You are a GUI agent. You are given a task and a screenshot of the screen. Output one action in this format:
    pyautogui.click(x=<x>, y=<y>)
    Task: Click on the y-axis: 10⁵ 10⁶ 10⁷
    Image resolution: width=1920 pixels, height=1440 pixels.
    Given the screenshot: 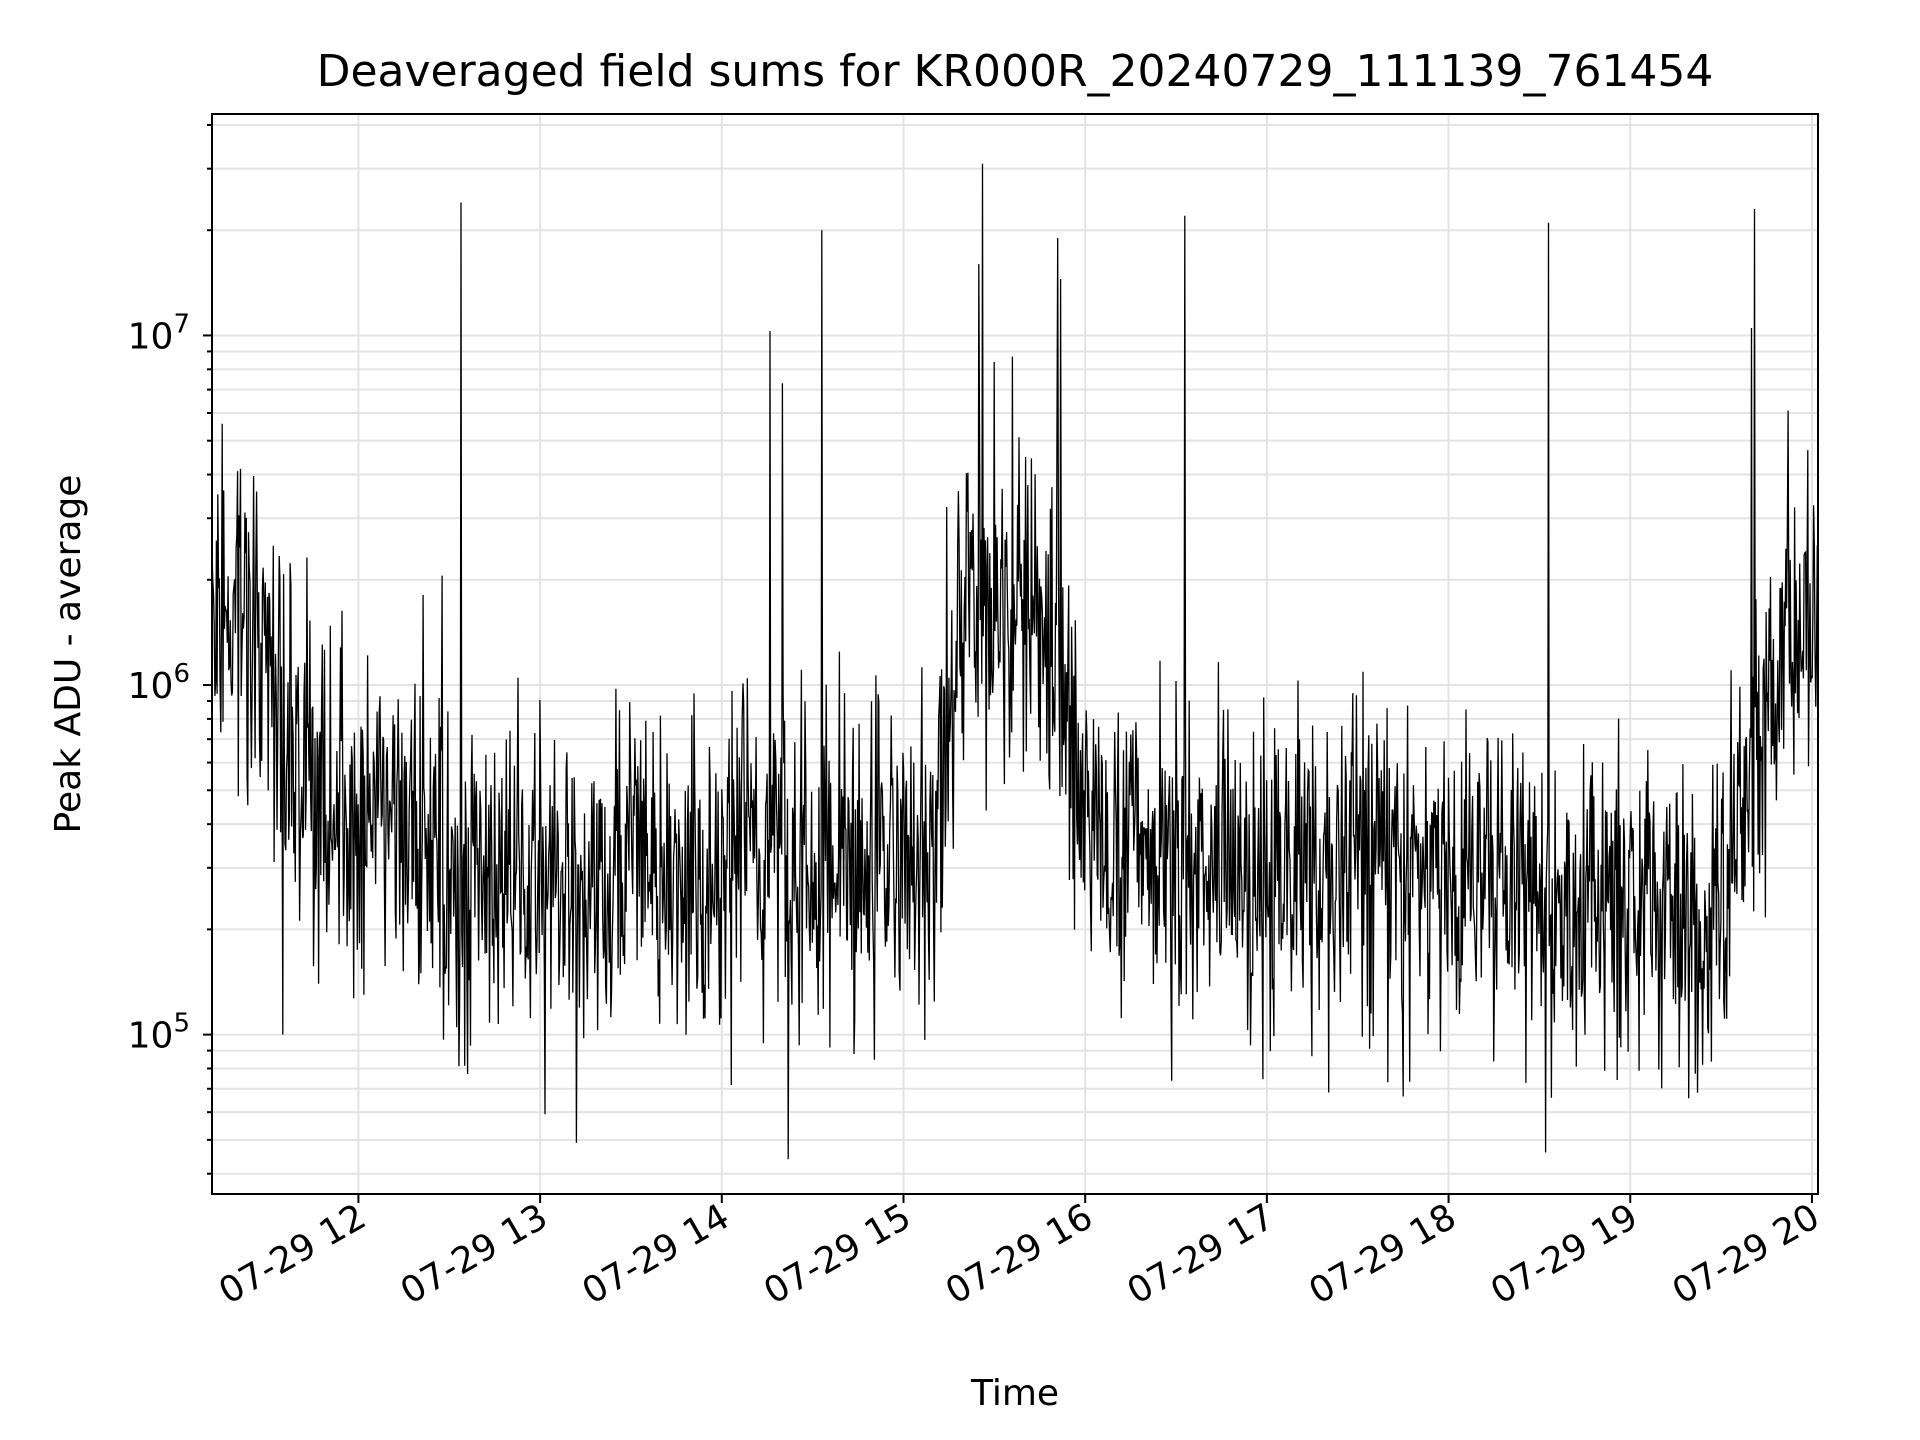 What is the action you would take?
    pyautogui.click(x=170, y=649)
    